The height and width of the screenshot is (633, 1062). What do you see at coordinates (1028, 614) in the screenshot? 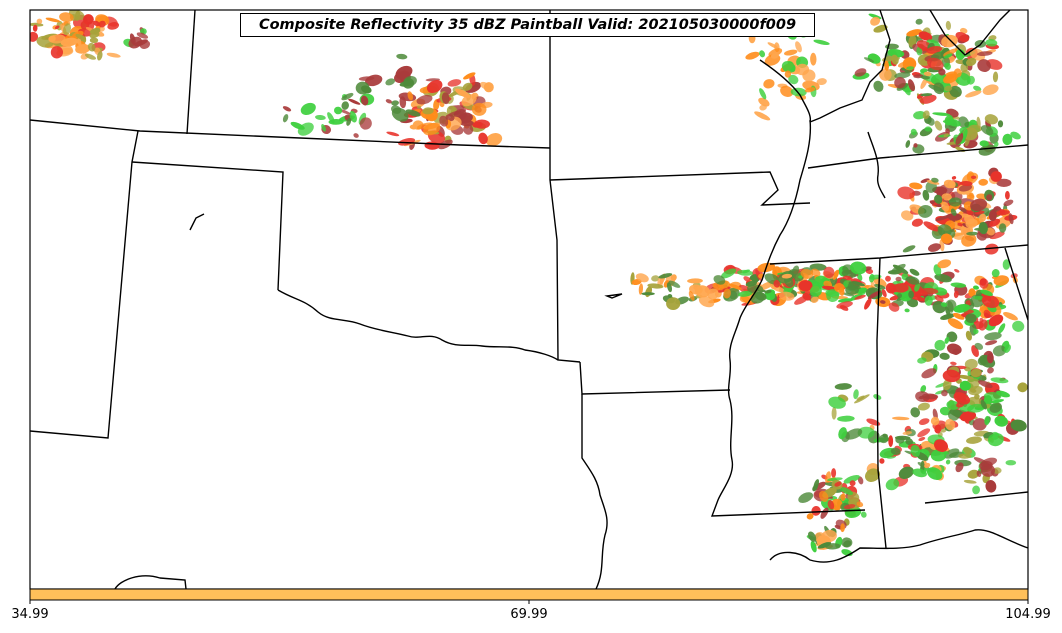
I see `colorbar-tick-label-max: 104.99` at bounding box center [1028, 614].